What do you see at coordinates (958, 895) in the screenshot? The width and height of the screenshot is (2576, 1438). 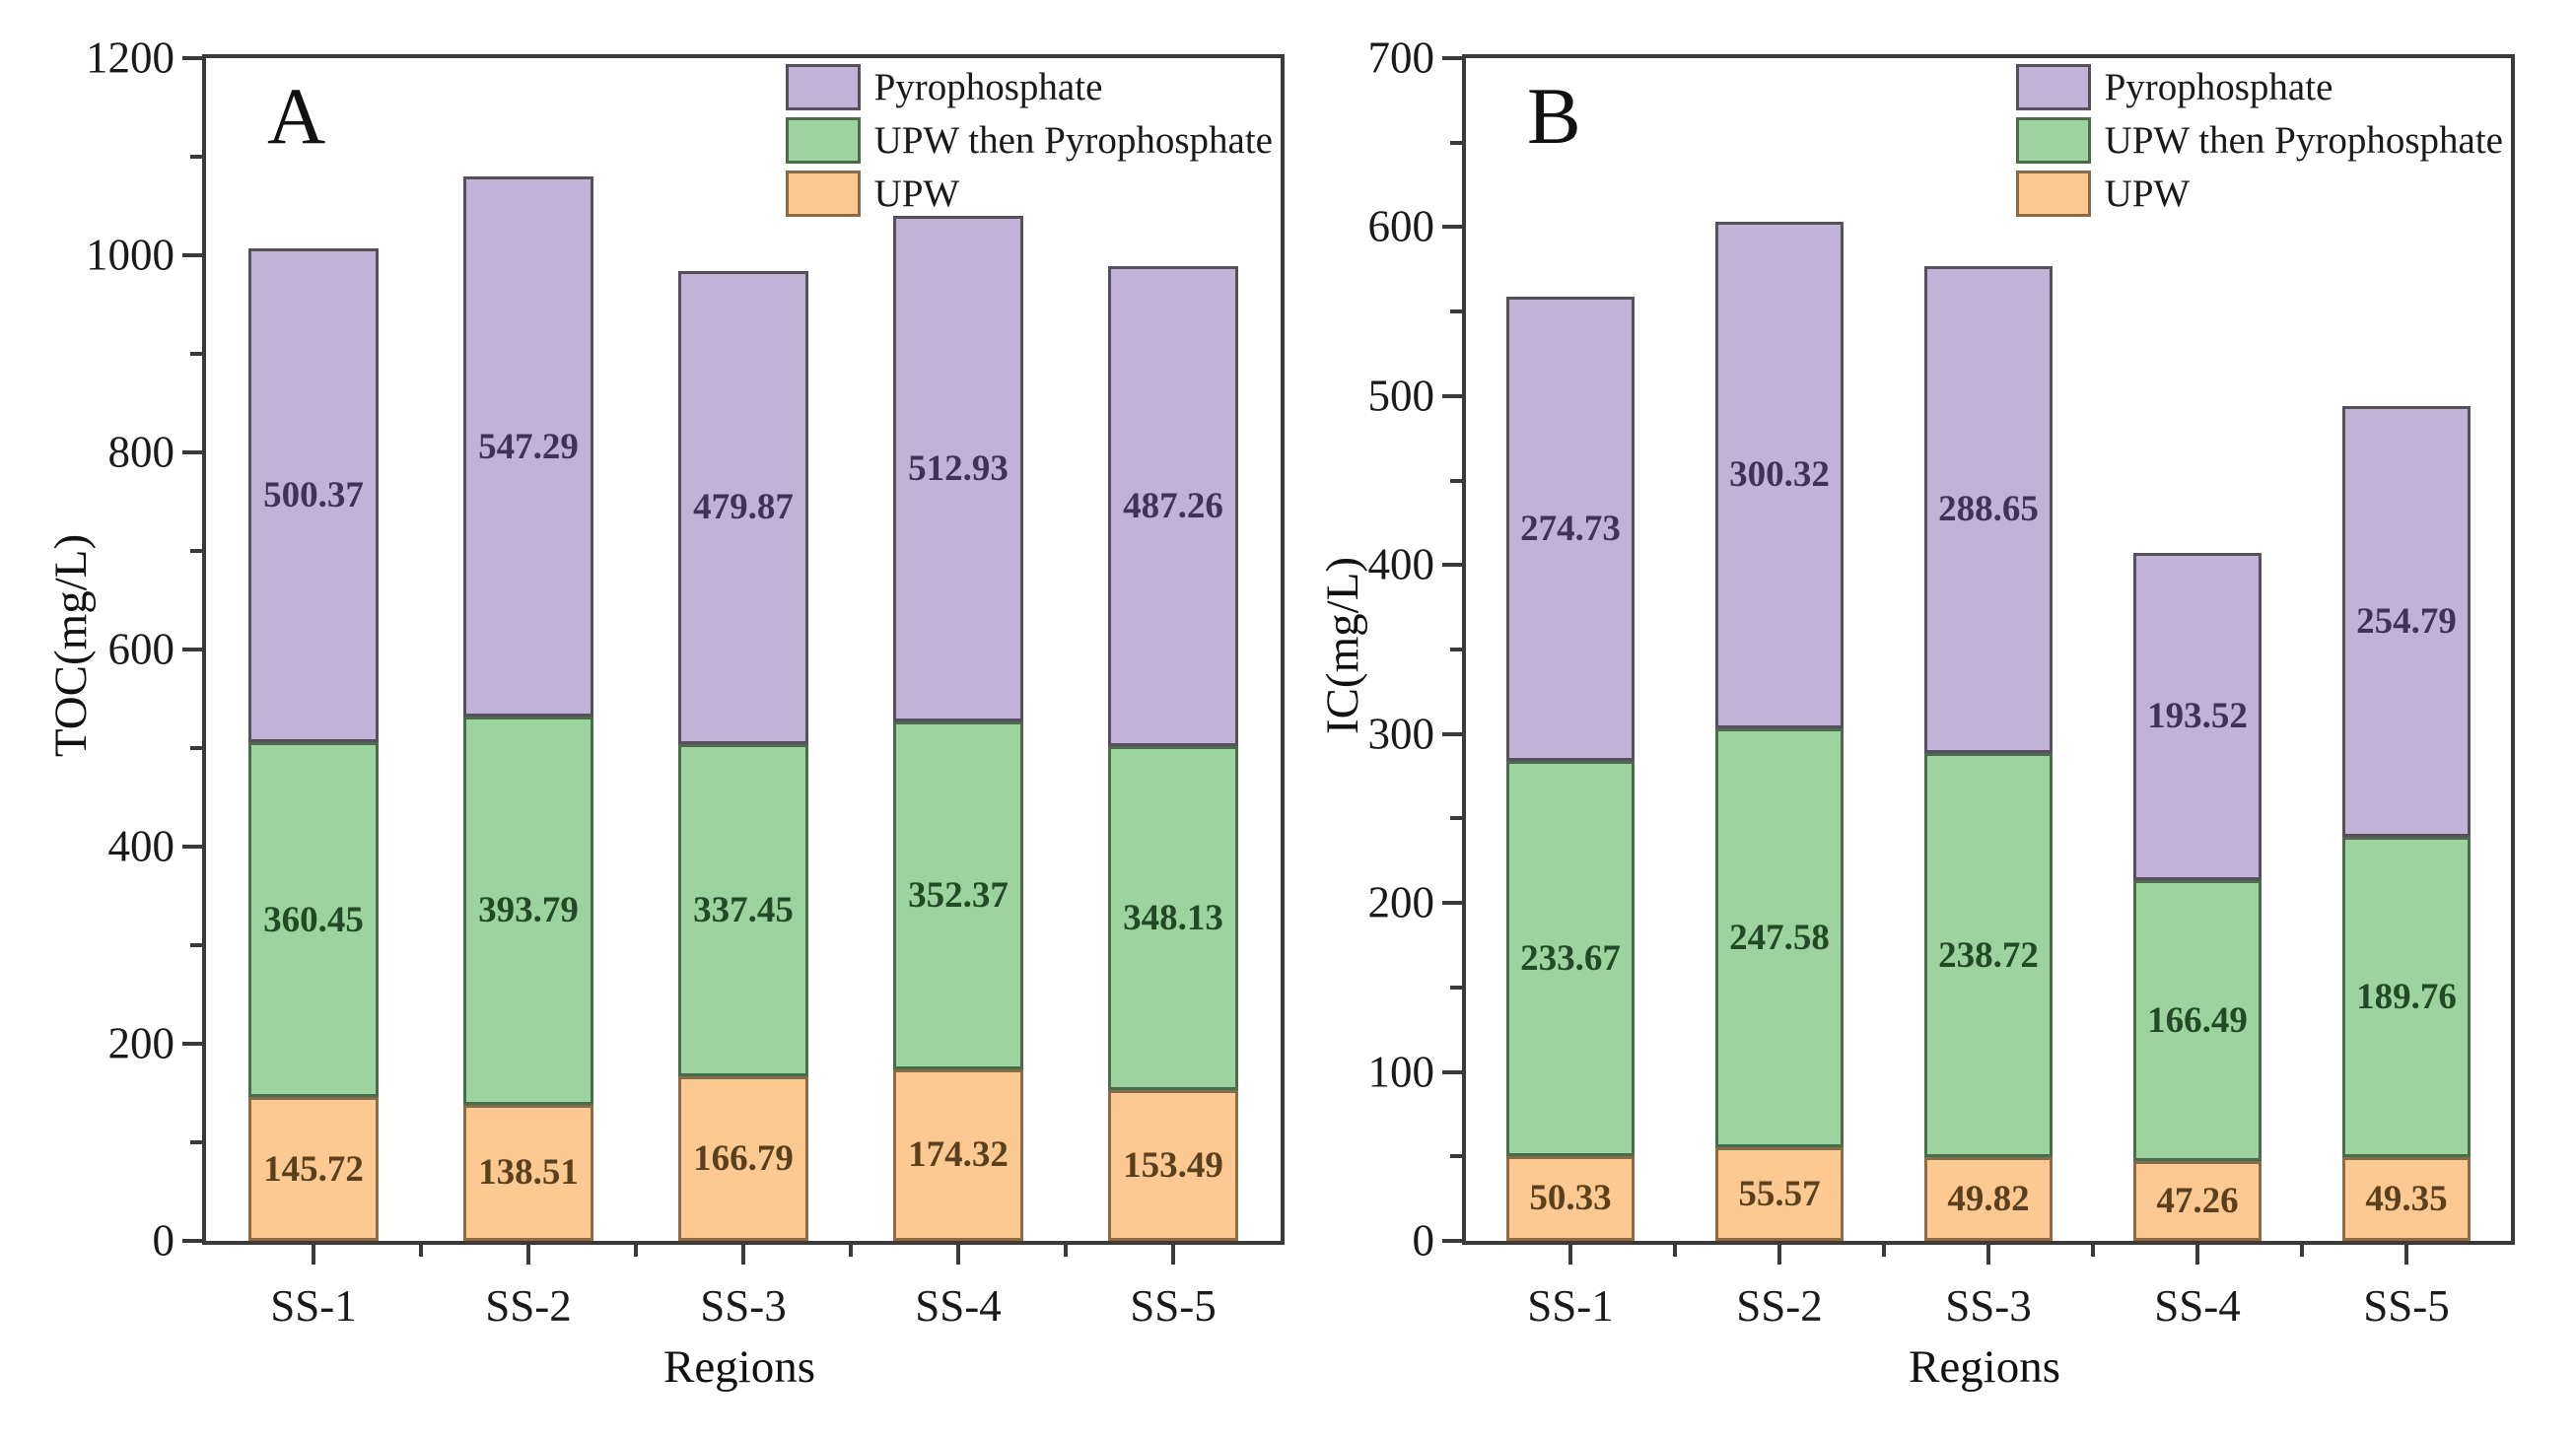 I see `bar-segment-upw-then-pyrophosphate: 352.37` at bounding box center [958, 895].